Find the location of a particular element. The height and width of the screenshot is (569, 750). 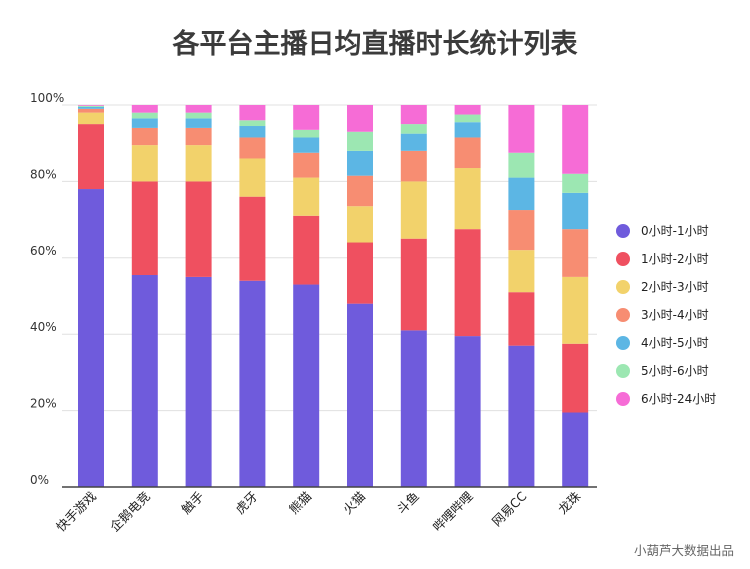

legend-item: 5小时-6小时 is located at coordinates (662, 371).